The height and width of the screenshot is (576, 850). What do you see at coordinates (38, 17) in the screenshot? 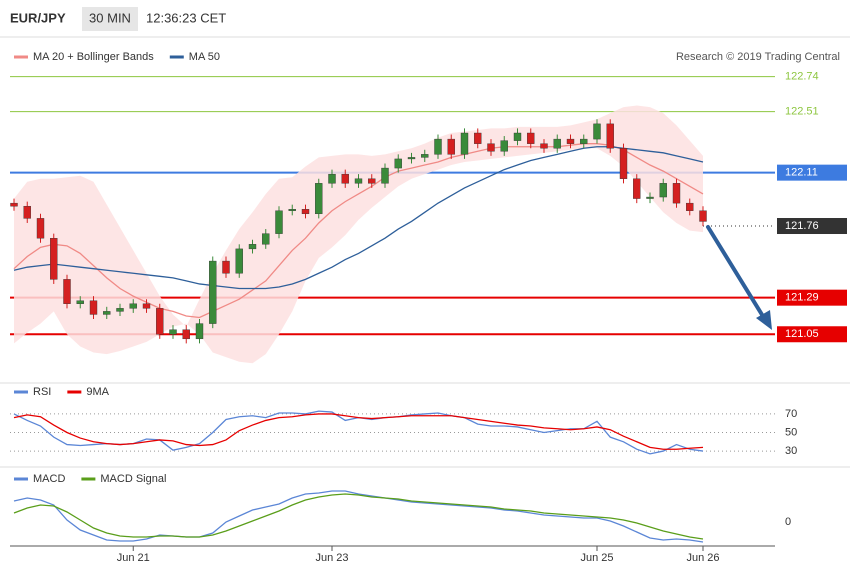
I see `symbol: EUR/JPY` at bounding box center [38, 17].